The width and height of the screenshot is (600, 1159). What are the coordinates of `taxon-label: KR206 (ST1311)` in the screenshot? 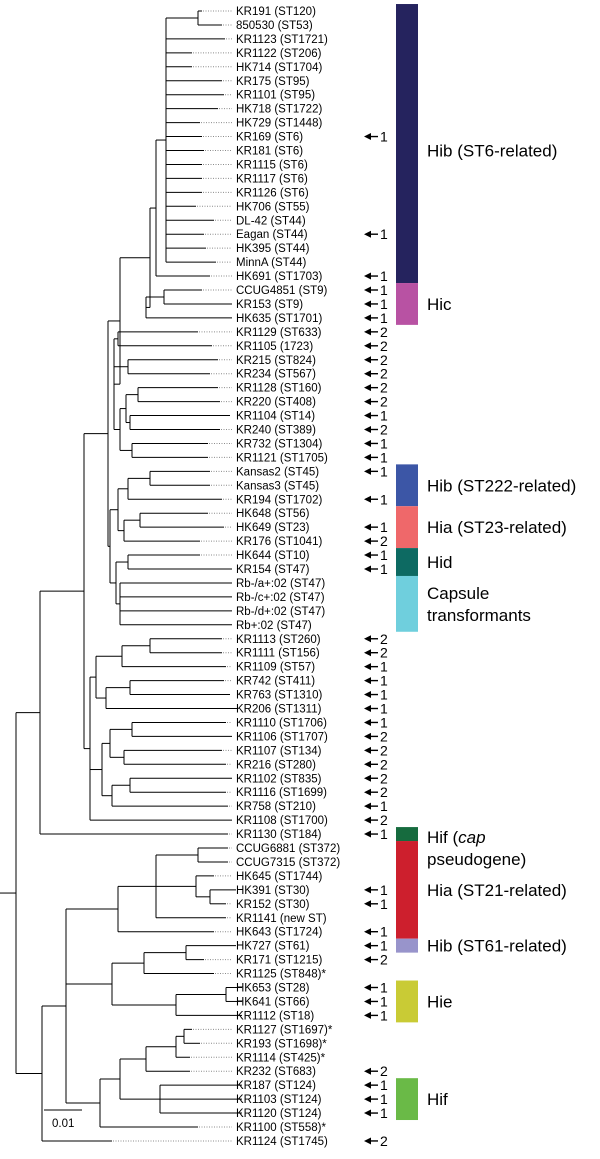 It's located at (279, 710).